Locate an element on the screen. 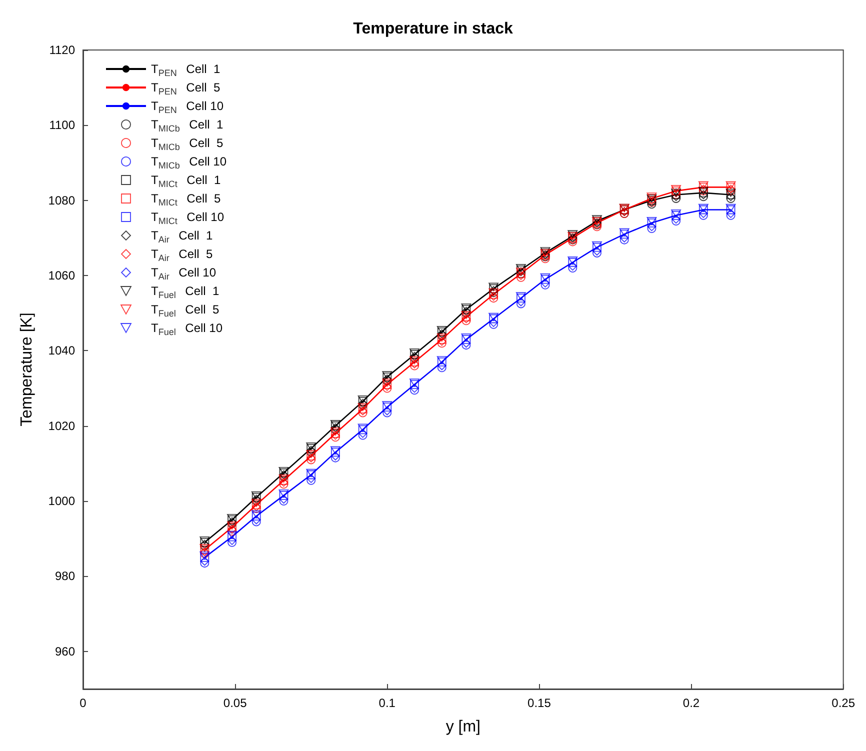  y-tick-label: 1080 is located at coordinates (62, 200).